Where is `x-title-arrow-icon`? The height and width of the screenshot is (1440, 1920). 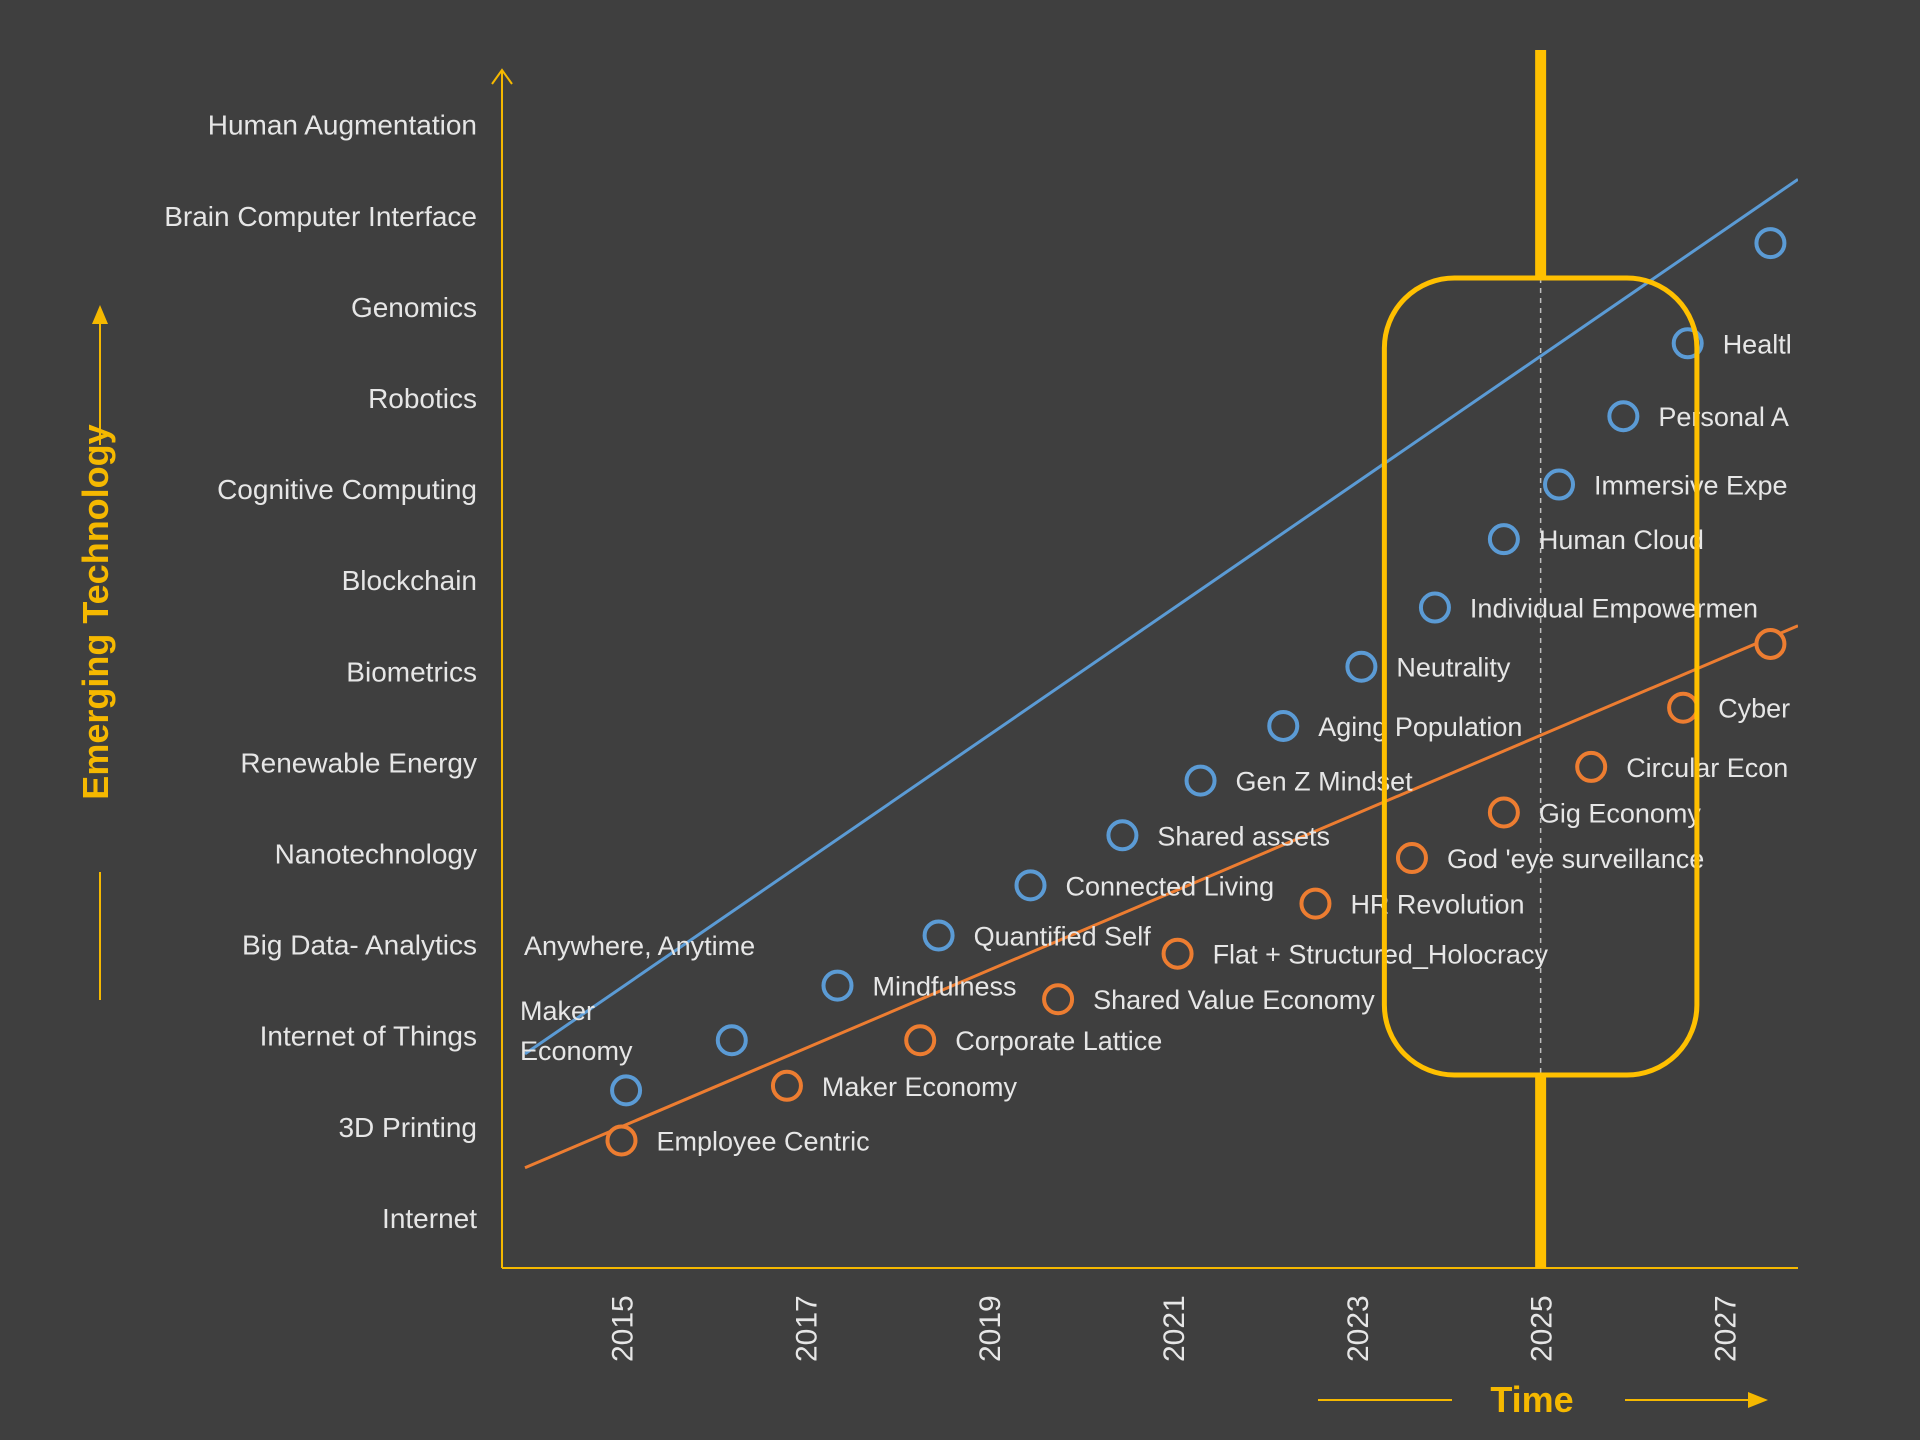 x-title-arrow-icon is located at coordinates (1758, 1400).